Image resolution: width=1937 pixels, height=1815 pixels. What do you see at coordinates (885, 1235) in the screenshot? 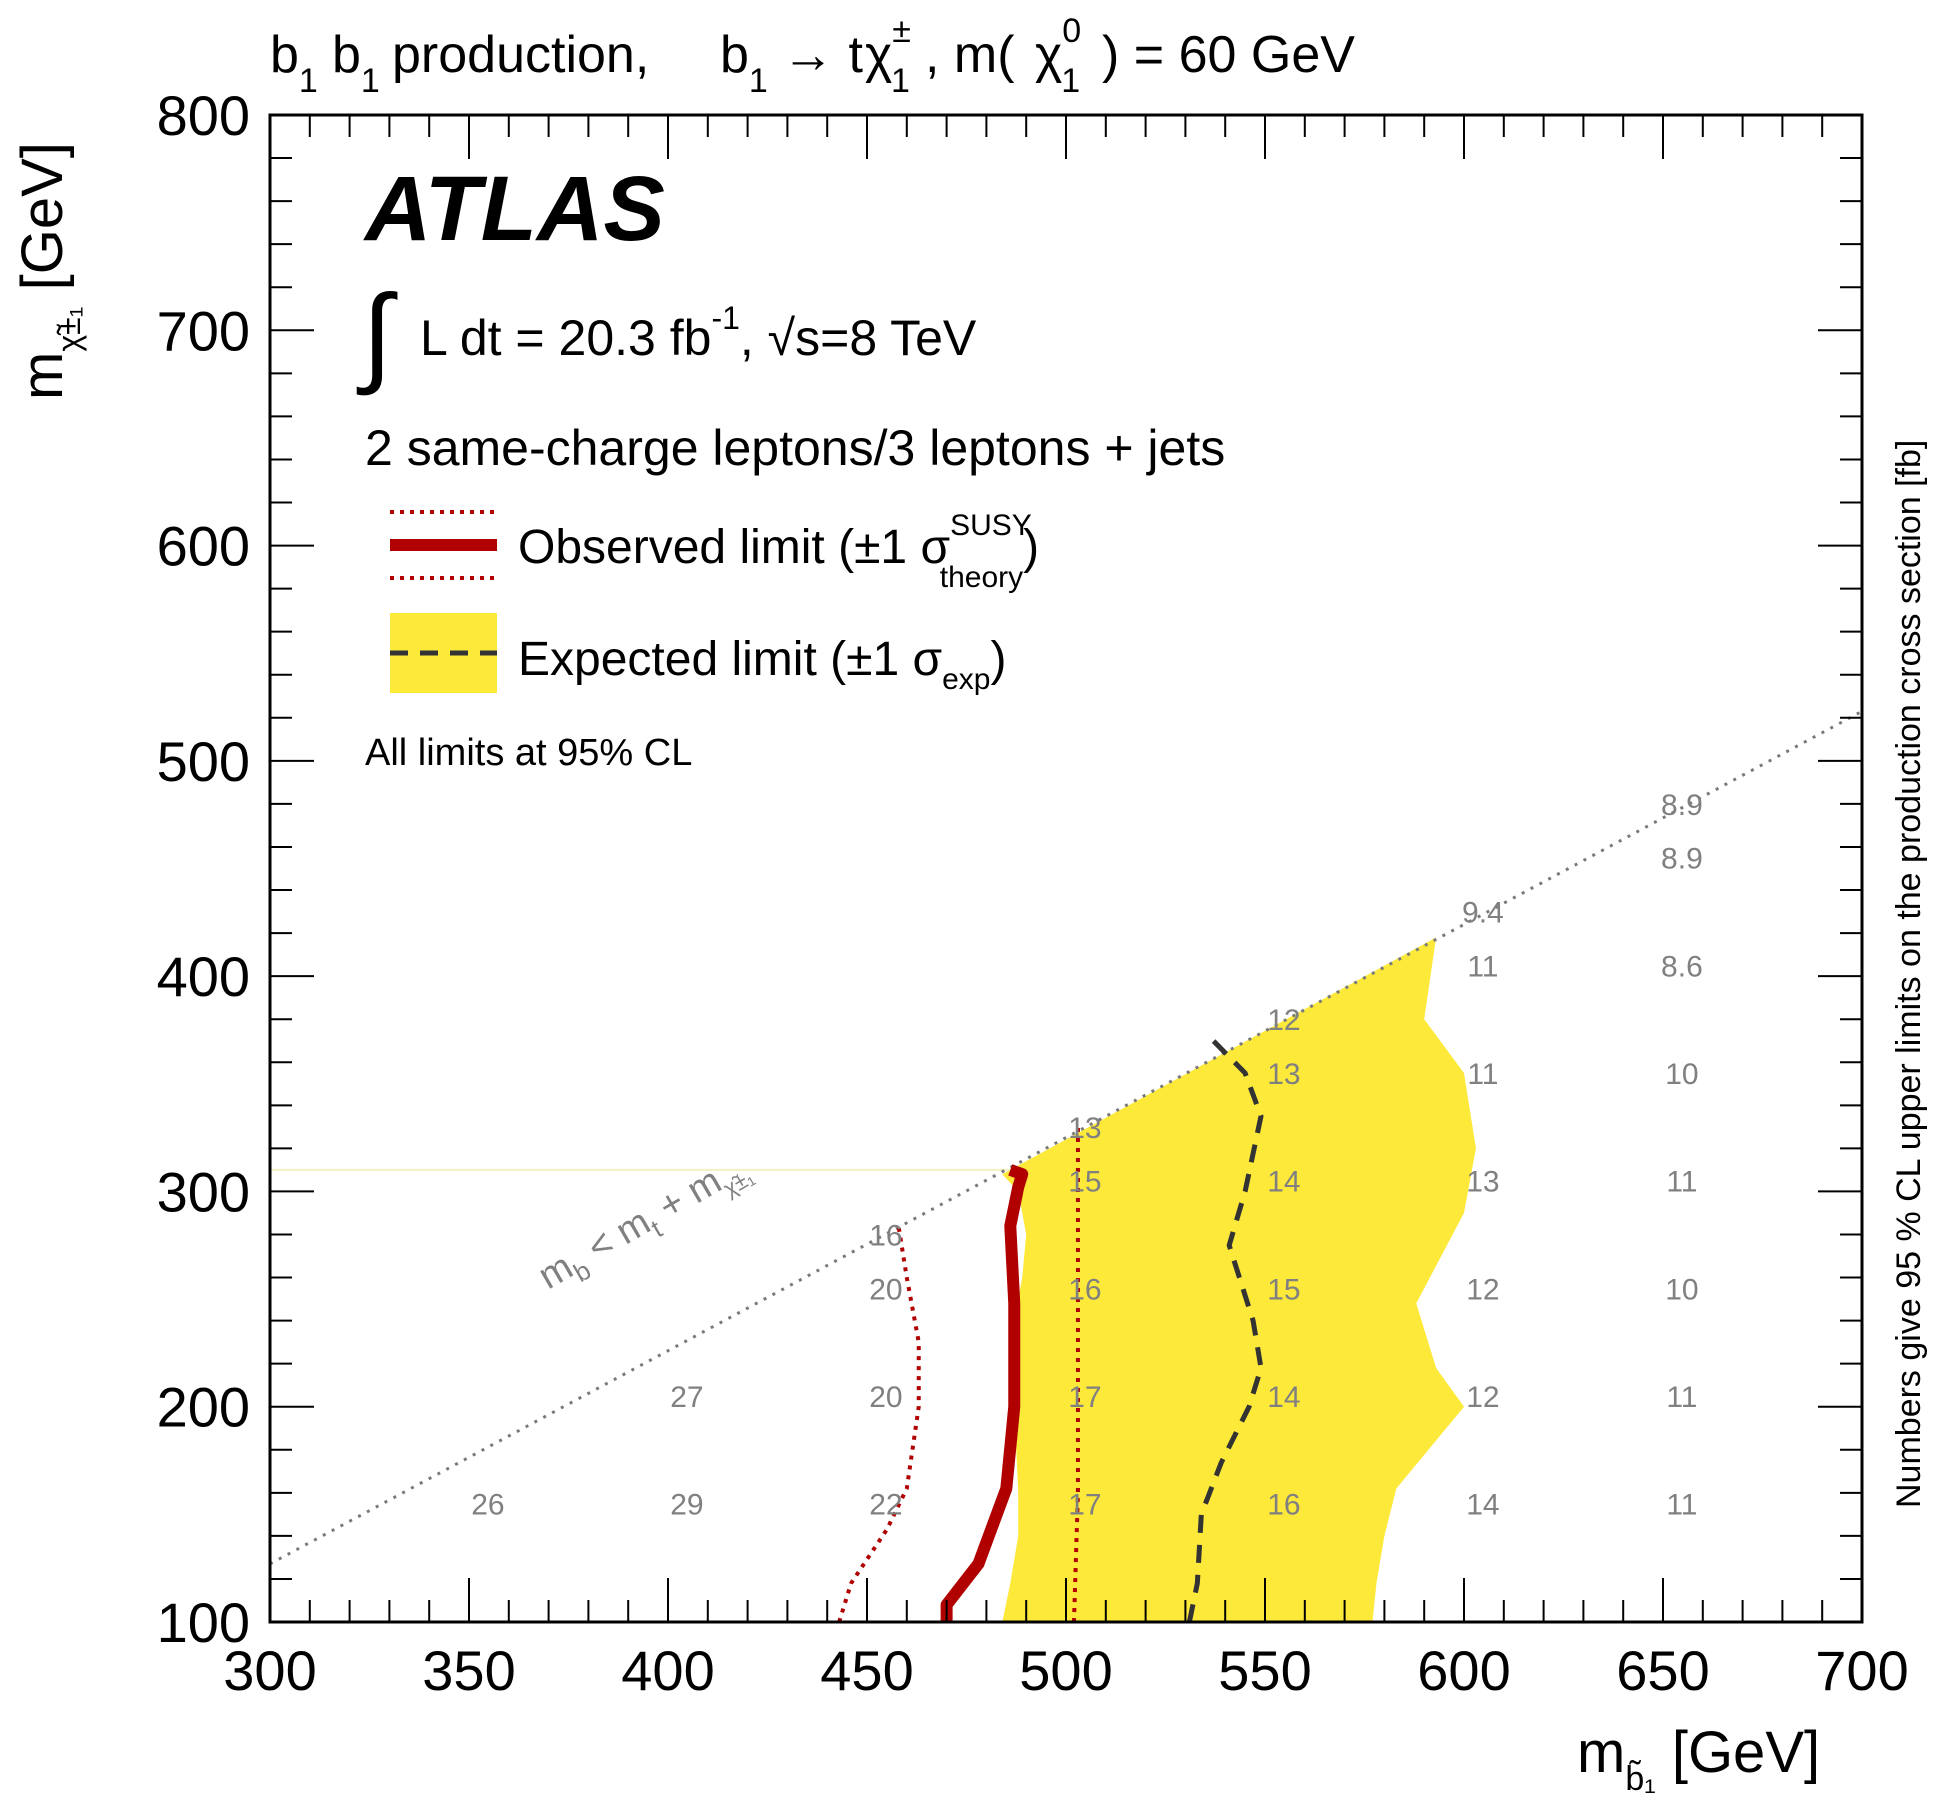
I see `cell-value-6: 16` at bounding box center [885, 1235].